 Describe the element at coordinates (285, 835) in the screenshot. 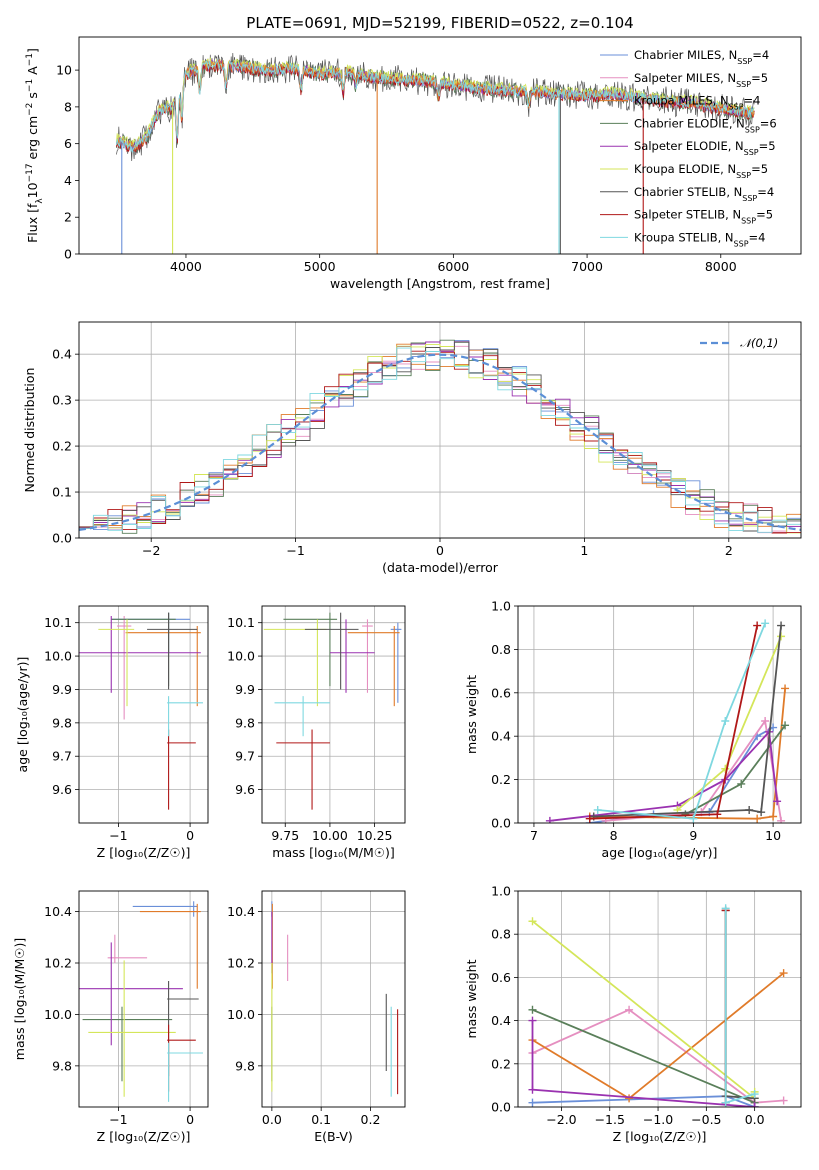

I see `x-tick-label: 9.75` at that location.